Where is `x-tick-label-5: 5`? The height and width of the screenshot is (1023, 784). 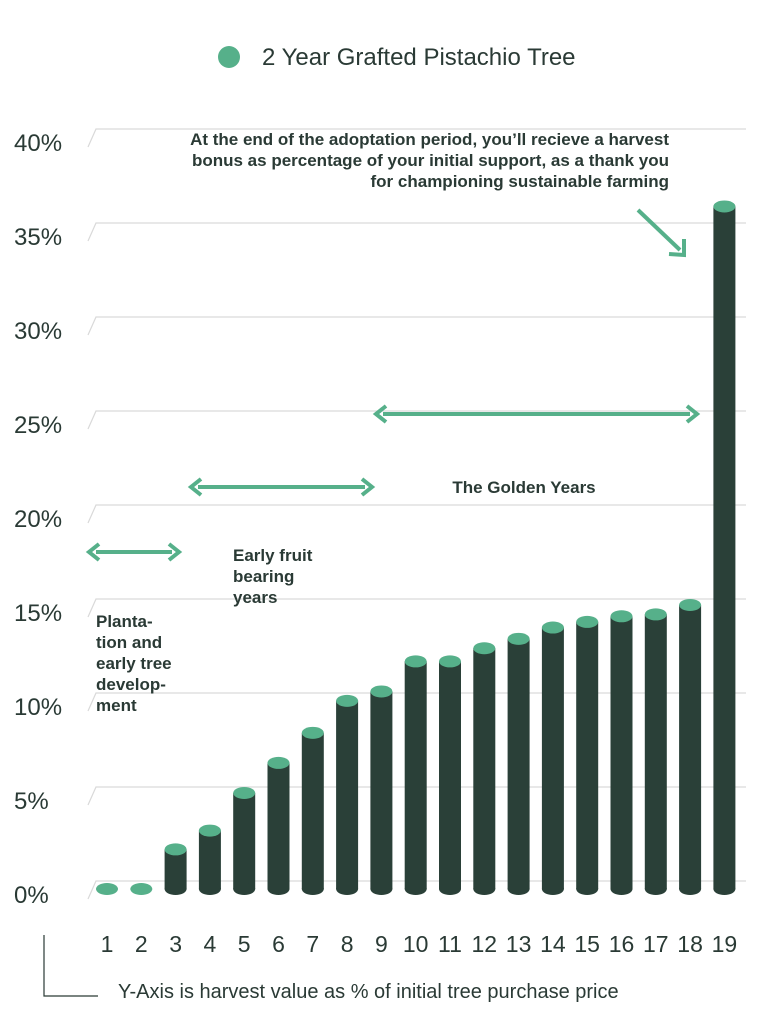 x-tick-label-5: 5 is located at coordinates (244, 944).